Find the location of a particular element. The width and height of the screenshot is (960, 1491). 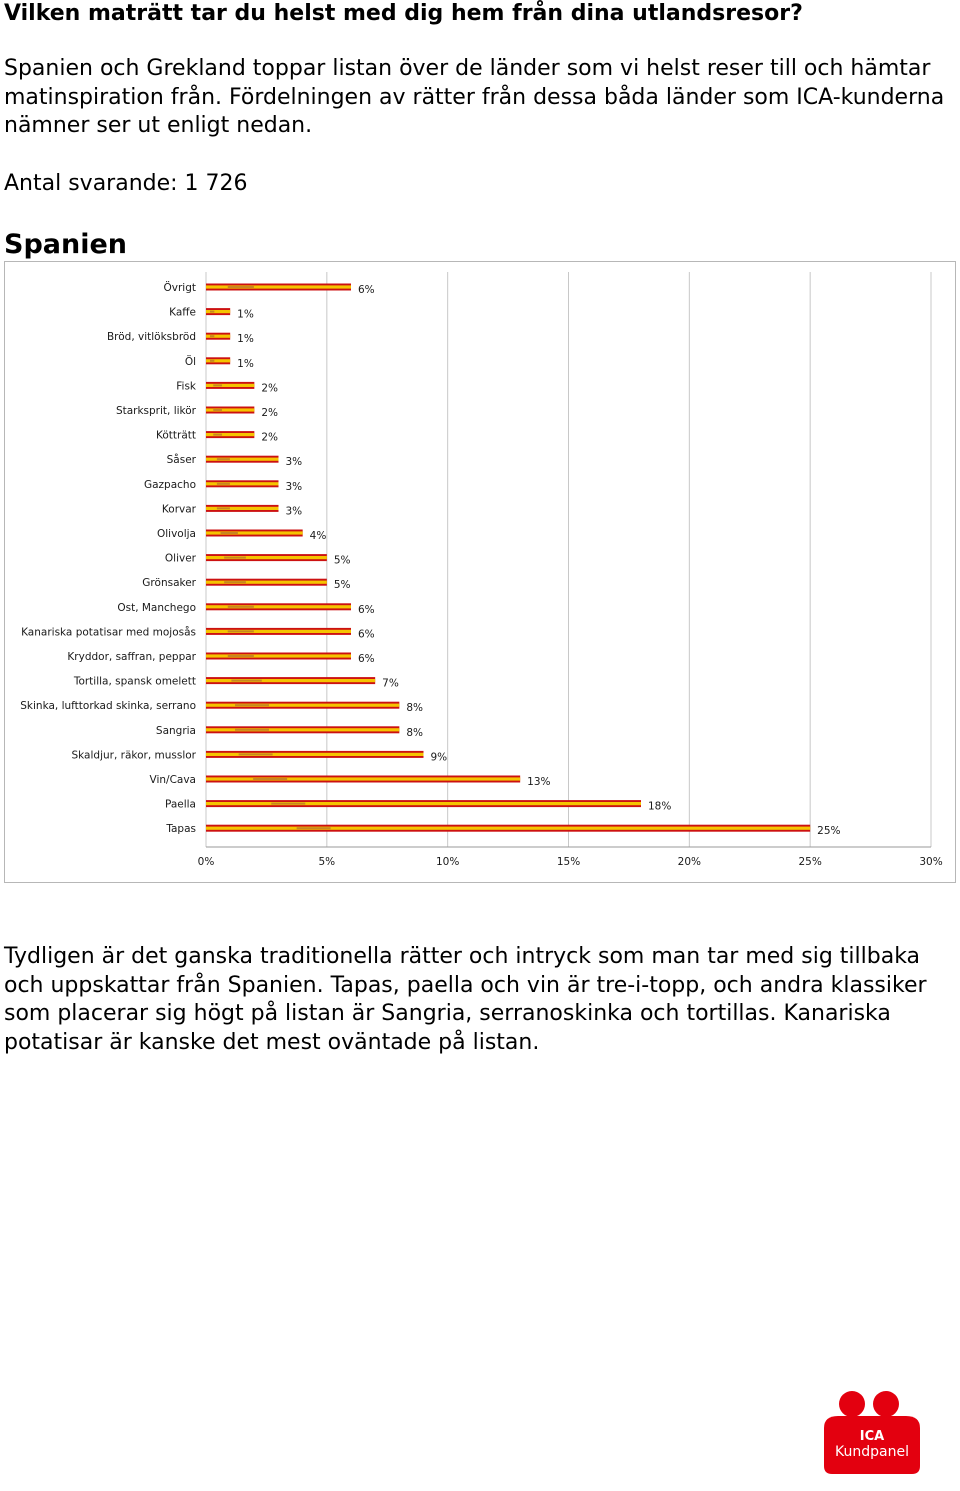

logo-text-kundpanel: Kundpanel is located at coordinates (872, 1452).